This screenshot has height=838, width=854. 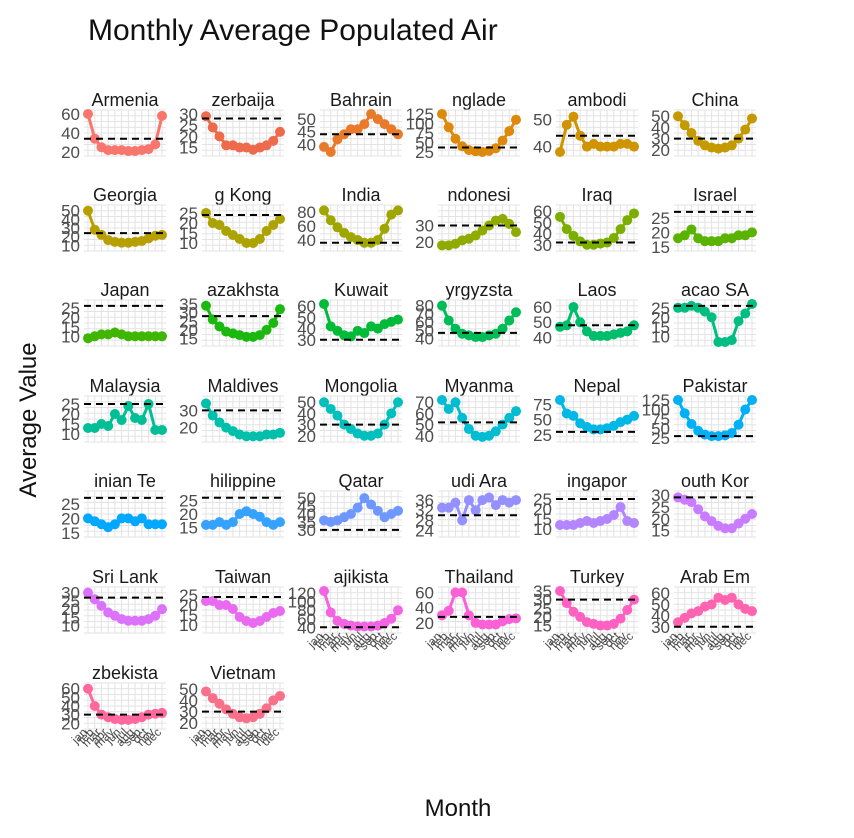 What do you see at coordinates (70, 626) in the screenshot?
I see `y-tick-label: 10` at bounding box center [70, 626].